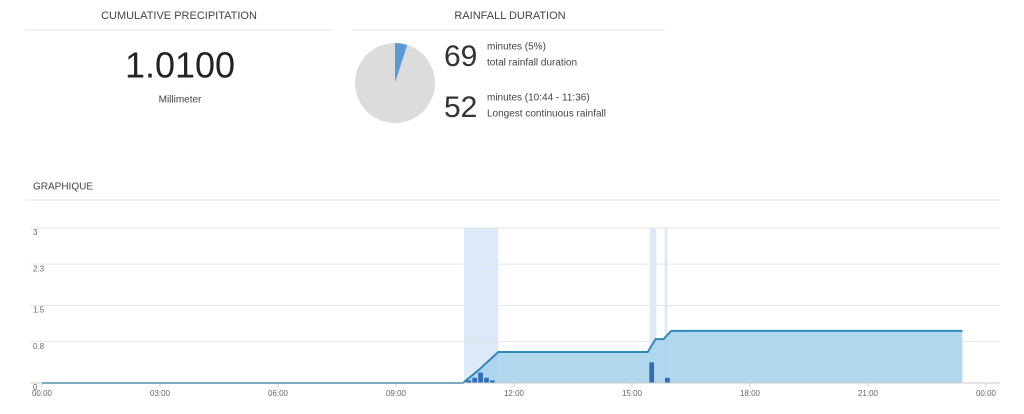  Describe the element at coordinates (35, 232) in the screenshot. I see `y-tick-label: 3` at that location.